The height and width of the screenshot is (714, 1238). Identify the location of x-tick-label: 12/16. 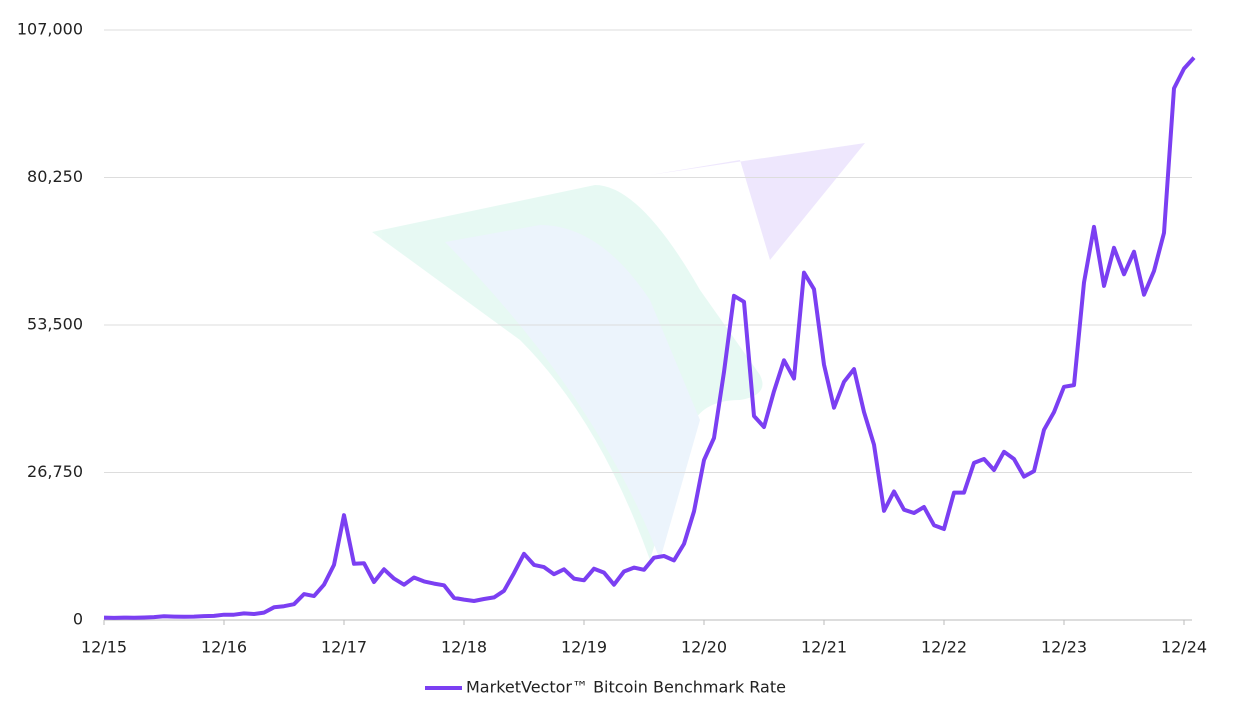
(224, 647).